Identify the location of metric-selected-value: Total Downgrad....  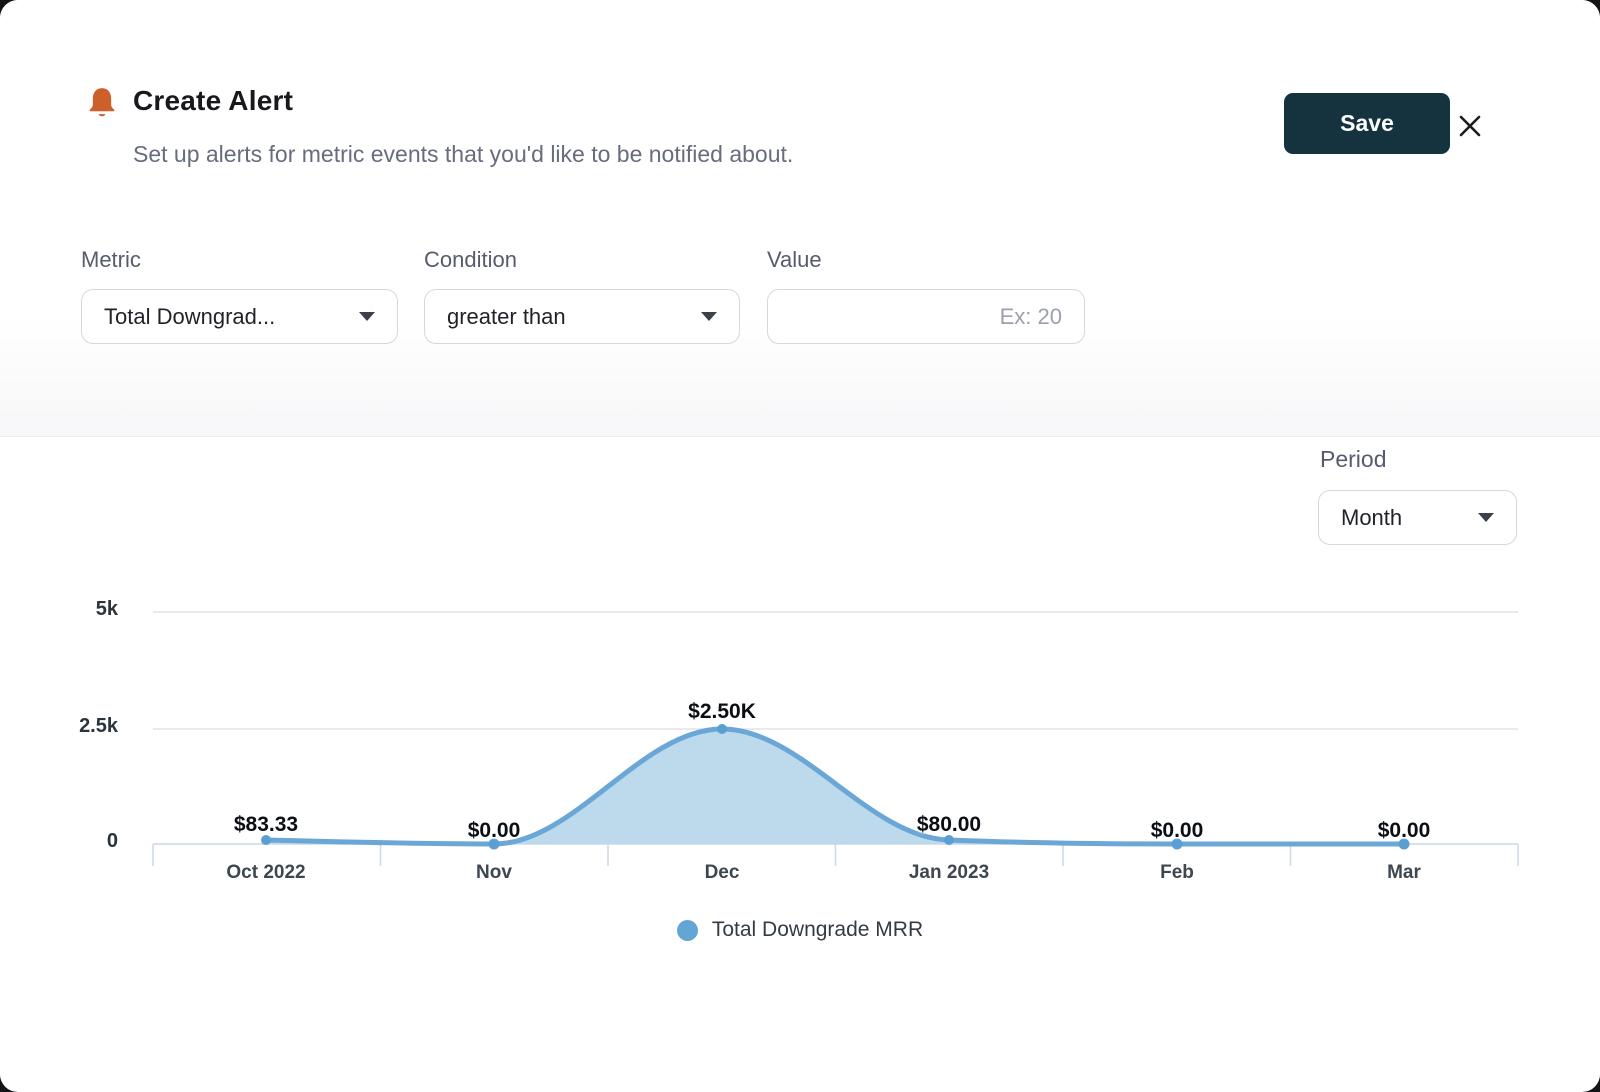
(190, 316).